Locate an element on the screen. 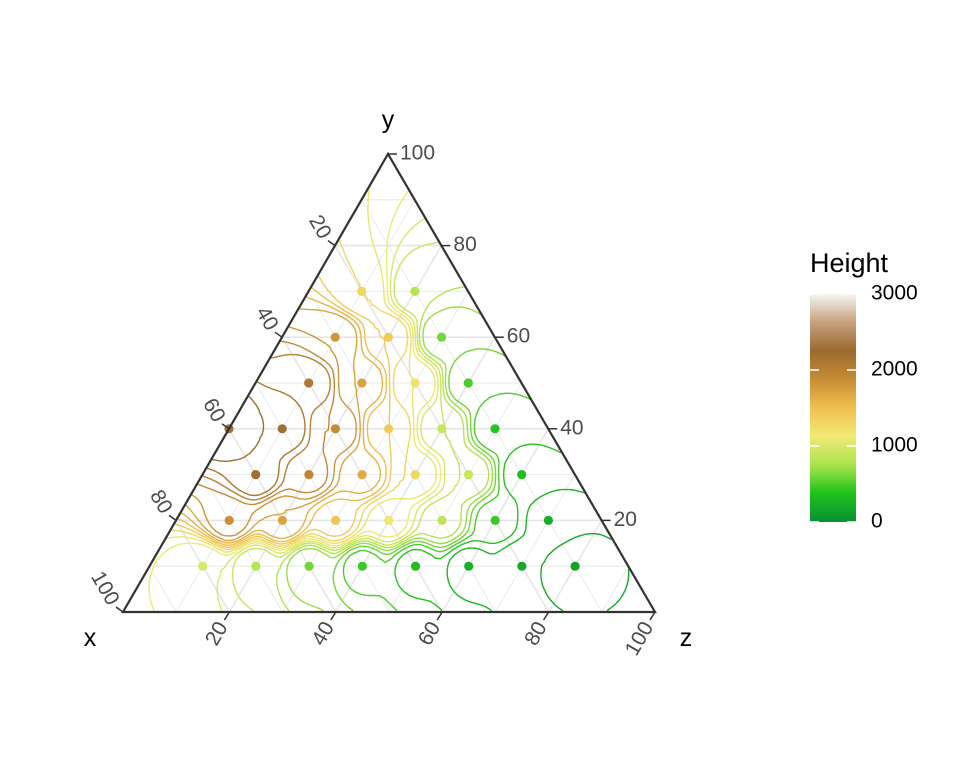 This screenshot has width=960, height=768. legend-tick-label: 3000 is located at coordinates (894, 293).